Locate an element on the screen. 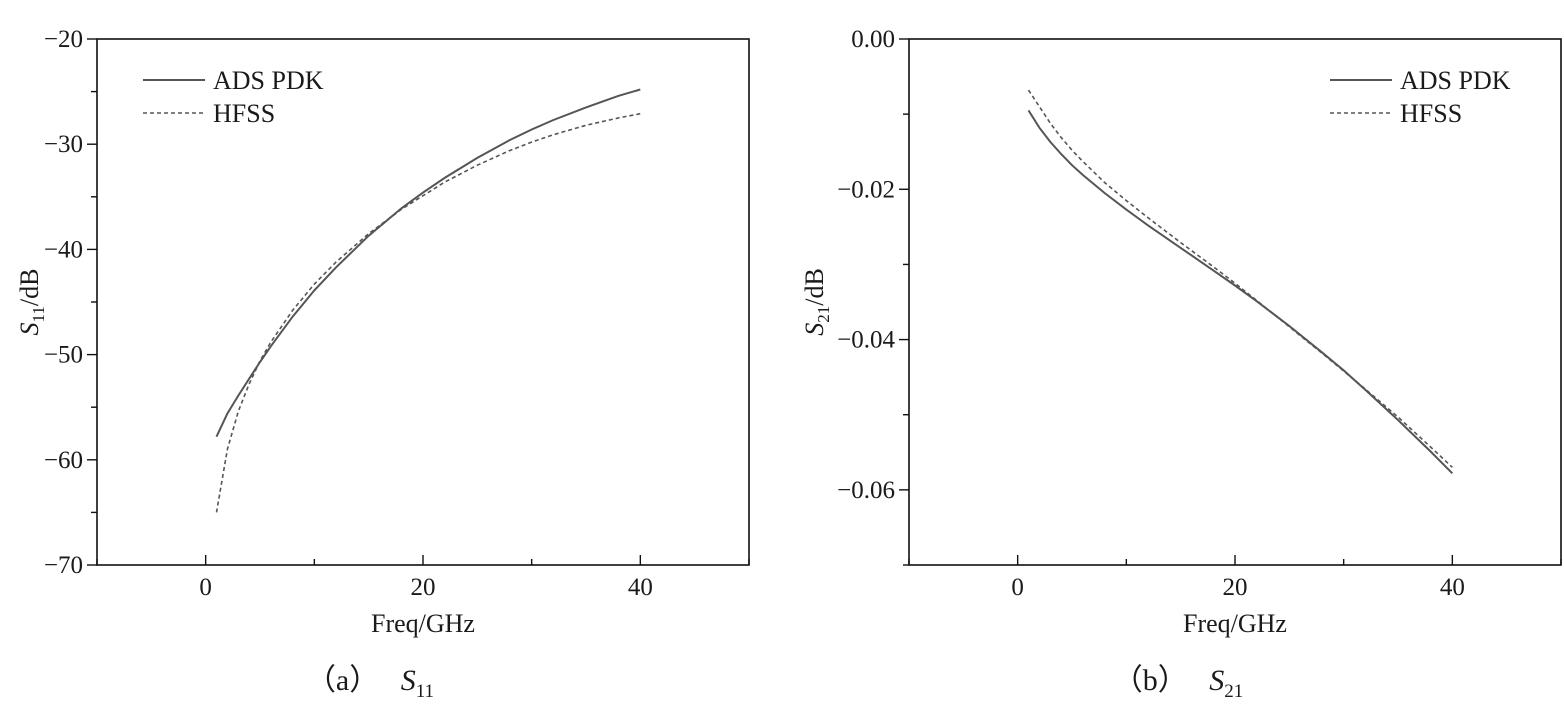 This screenshot has width=1564, height=723. y-tick-label: −0.02 is located at coordinates (866, 189).